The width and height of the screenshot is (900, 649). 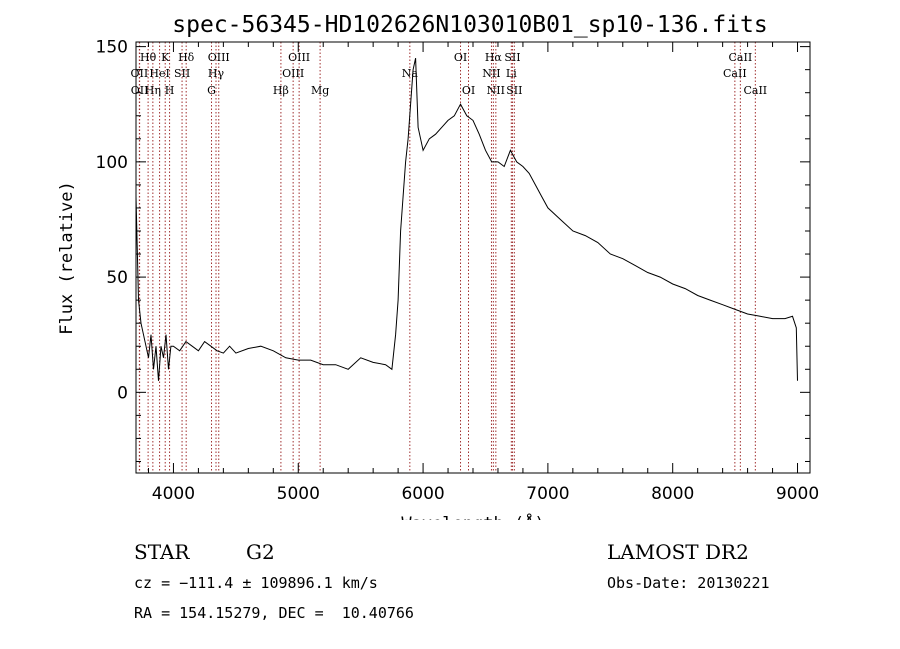 What do you see at coordinates (320, 90) in the screenshot?
I see `line-label: Mg` at bounding box center [320, 90].